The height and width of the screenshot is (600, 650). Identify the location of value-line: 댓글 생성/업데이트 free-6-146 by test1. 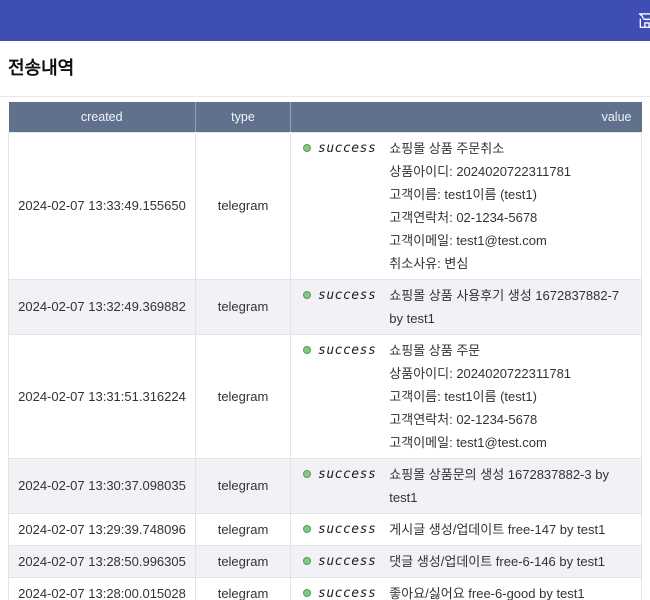
(497, 561).